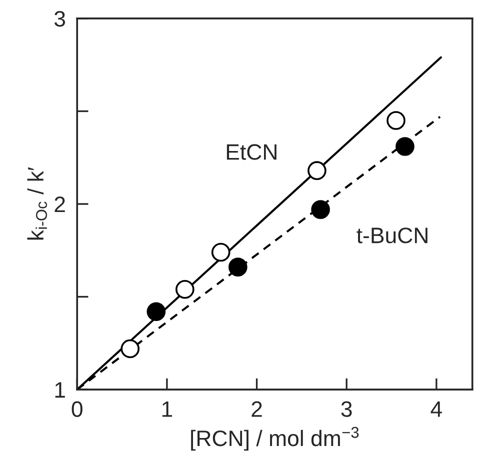 This screenshot has height=461, width=482. I want to click on x-tick-label: 2, so click(257, 409).